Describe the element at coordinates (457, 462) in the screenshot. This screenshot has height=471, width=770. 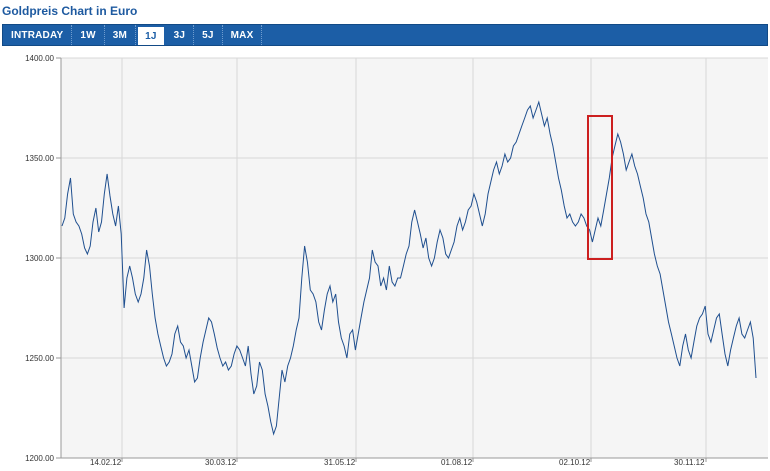
I see `x-tick-label: 01.08.12` at that location.